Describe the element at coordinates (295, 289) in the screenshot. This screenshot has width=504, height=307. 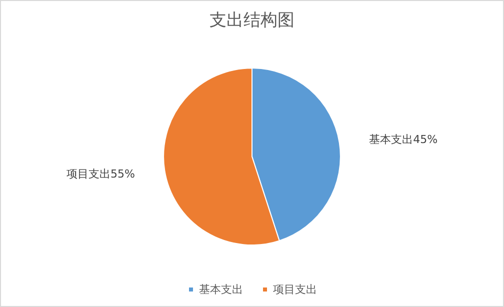
I see `legend-label: 项目支出` at that location.